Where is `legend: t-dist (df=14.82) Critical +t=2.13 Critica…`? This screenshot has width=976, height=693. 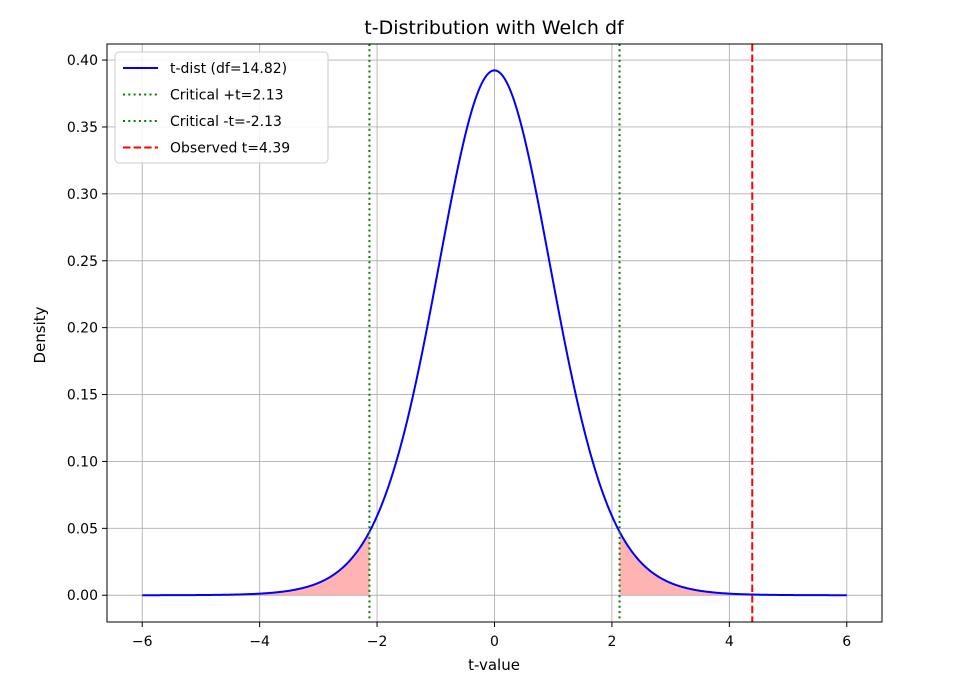 legend: t-dist (df=14.82) Critical +t=2.13 Critica… is located at coordinates (221, 107).